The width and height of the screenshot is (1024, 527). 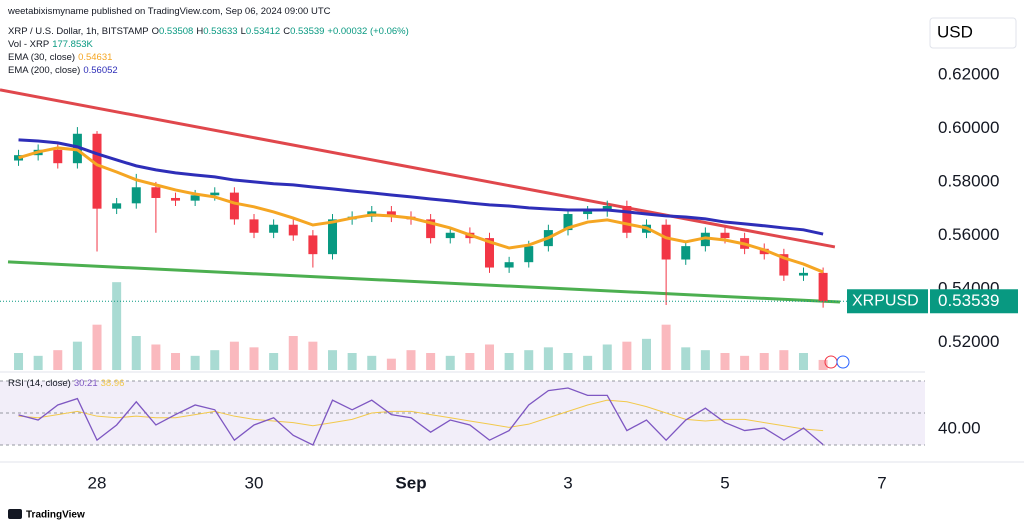 What do you see at coordinates (968, 127) in the screenshot?
I see `y-tick-label: 0.60000` at bounding box center [968, 127].